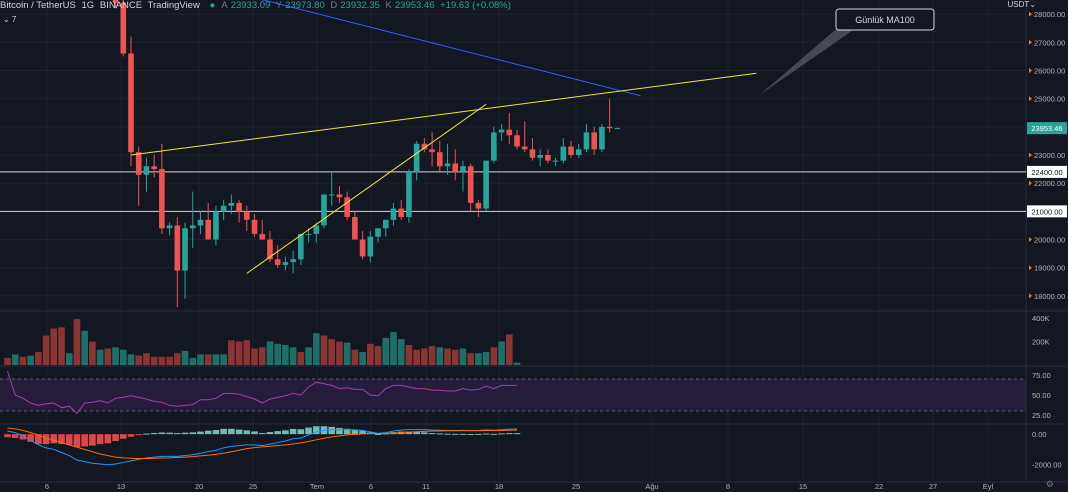 This screenshot has height=492, width=1068. Describe the element at coordinates (728, 486) in the screenshot. I see `time-axis-label: 8` at that location.